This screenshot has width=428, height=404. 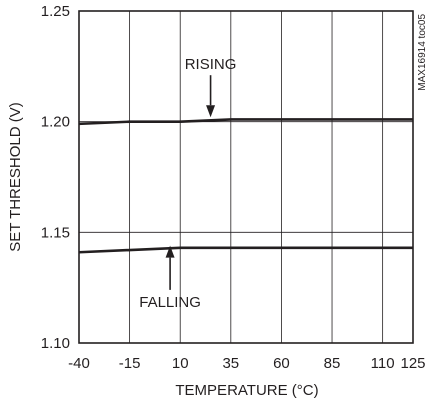 I want to click on y-tick-labels: 1.10 1.15 1.20 1.25, so click(x=55, y=177).